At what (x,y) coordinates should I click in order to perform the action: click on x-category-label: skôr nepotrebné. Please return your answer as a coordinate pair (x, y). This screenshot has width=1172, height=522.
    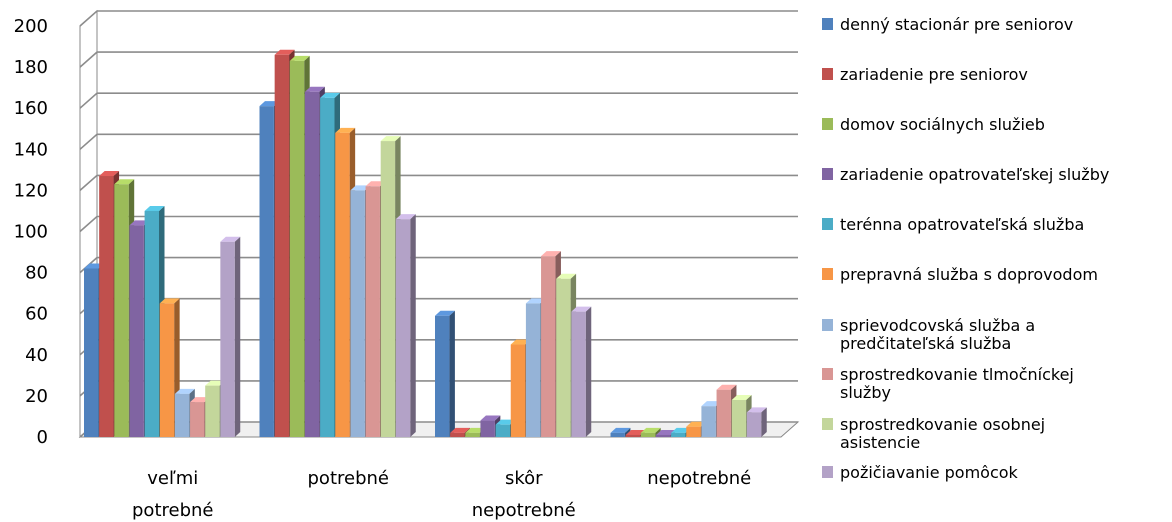
    Looking at the image, I should click on (524, 494).